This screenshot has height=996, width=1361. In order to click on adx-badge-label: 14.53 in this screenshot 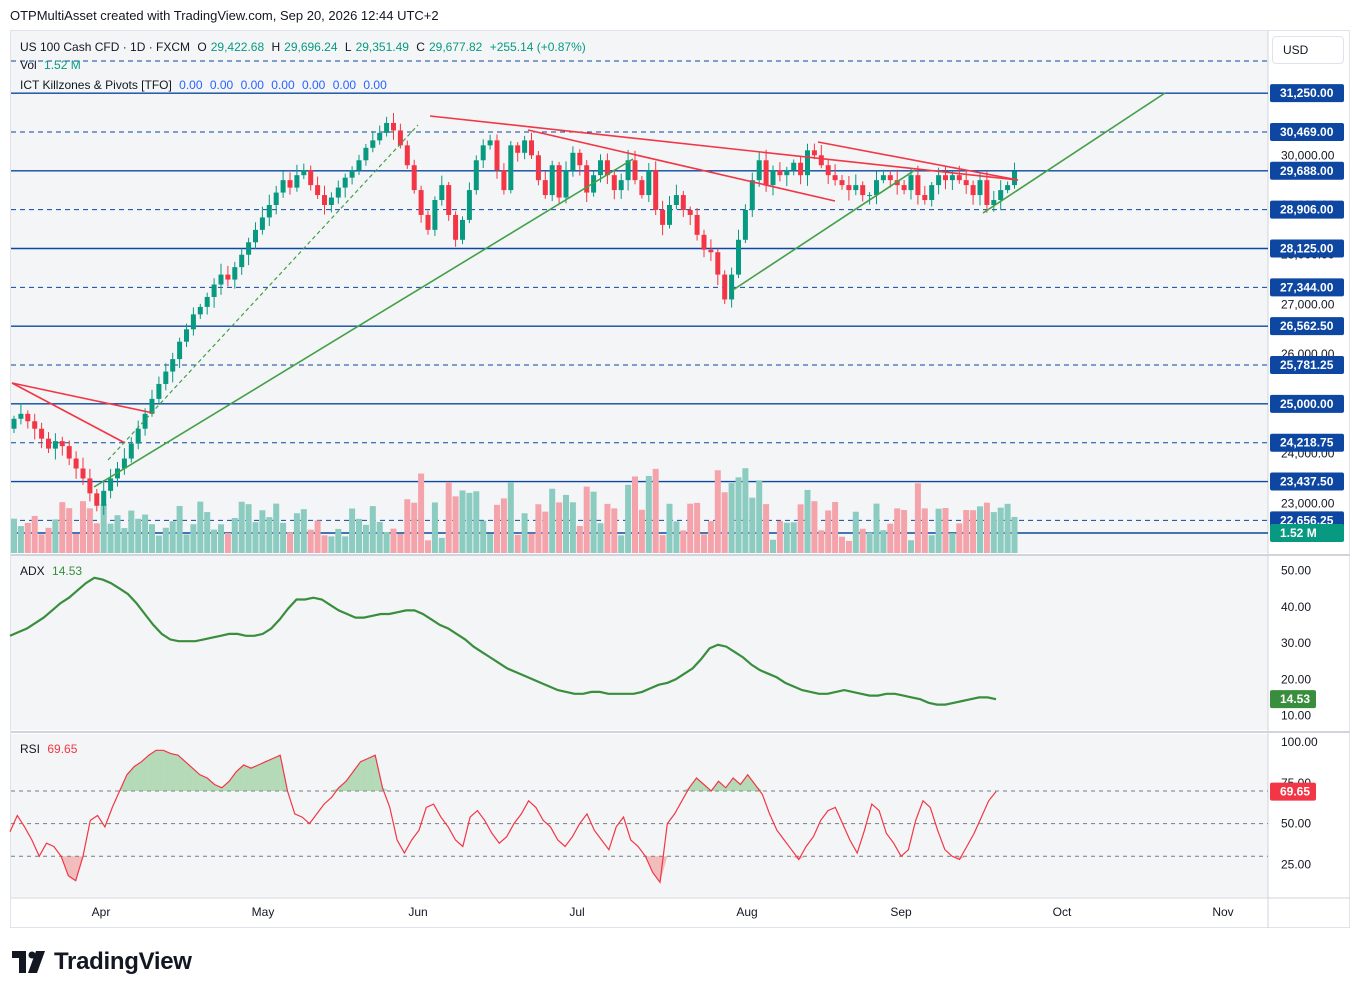, I will do `click(1295, 699)`.